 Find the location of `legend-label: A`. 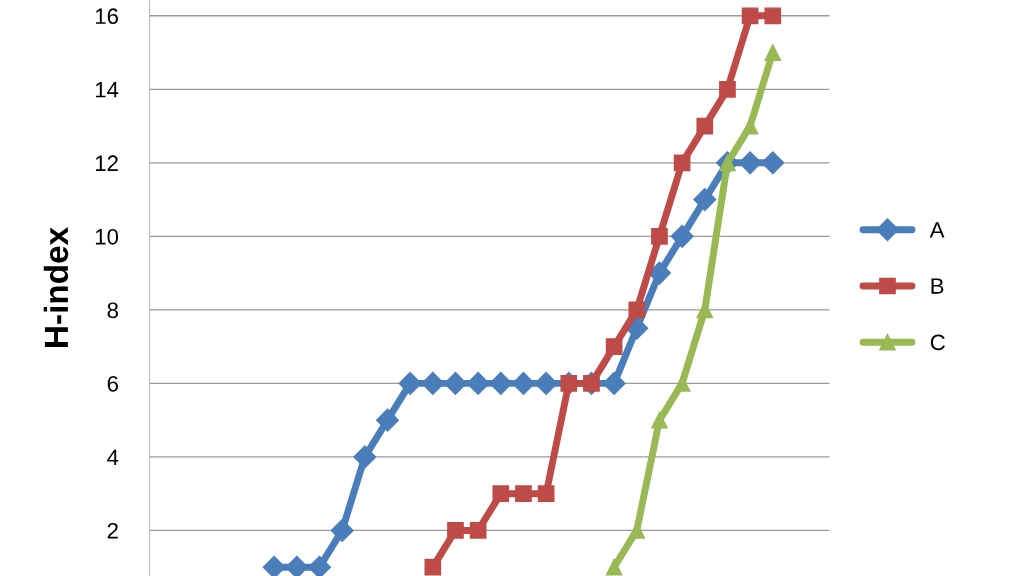

legend-label: A is located at coordinates (937, 230).